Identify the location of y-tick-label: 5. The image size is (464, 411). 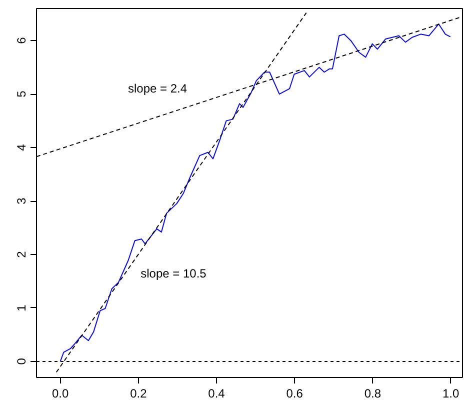
(21, 94).